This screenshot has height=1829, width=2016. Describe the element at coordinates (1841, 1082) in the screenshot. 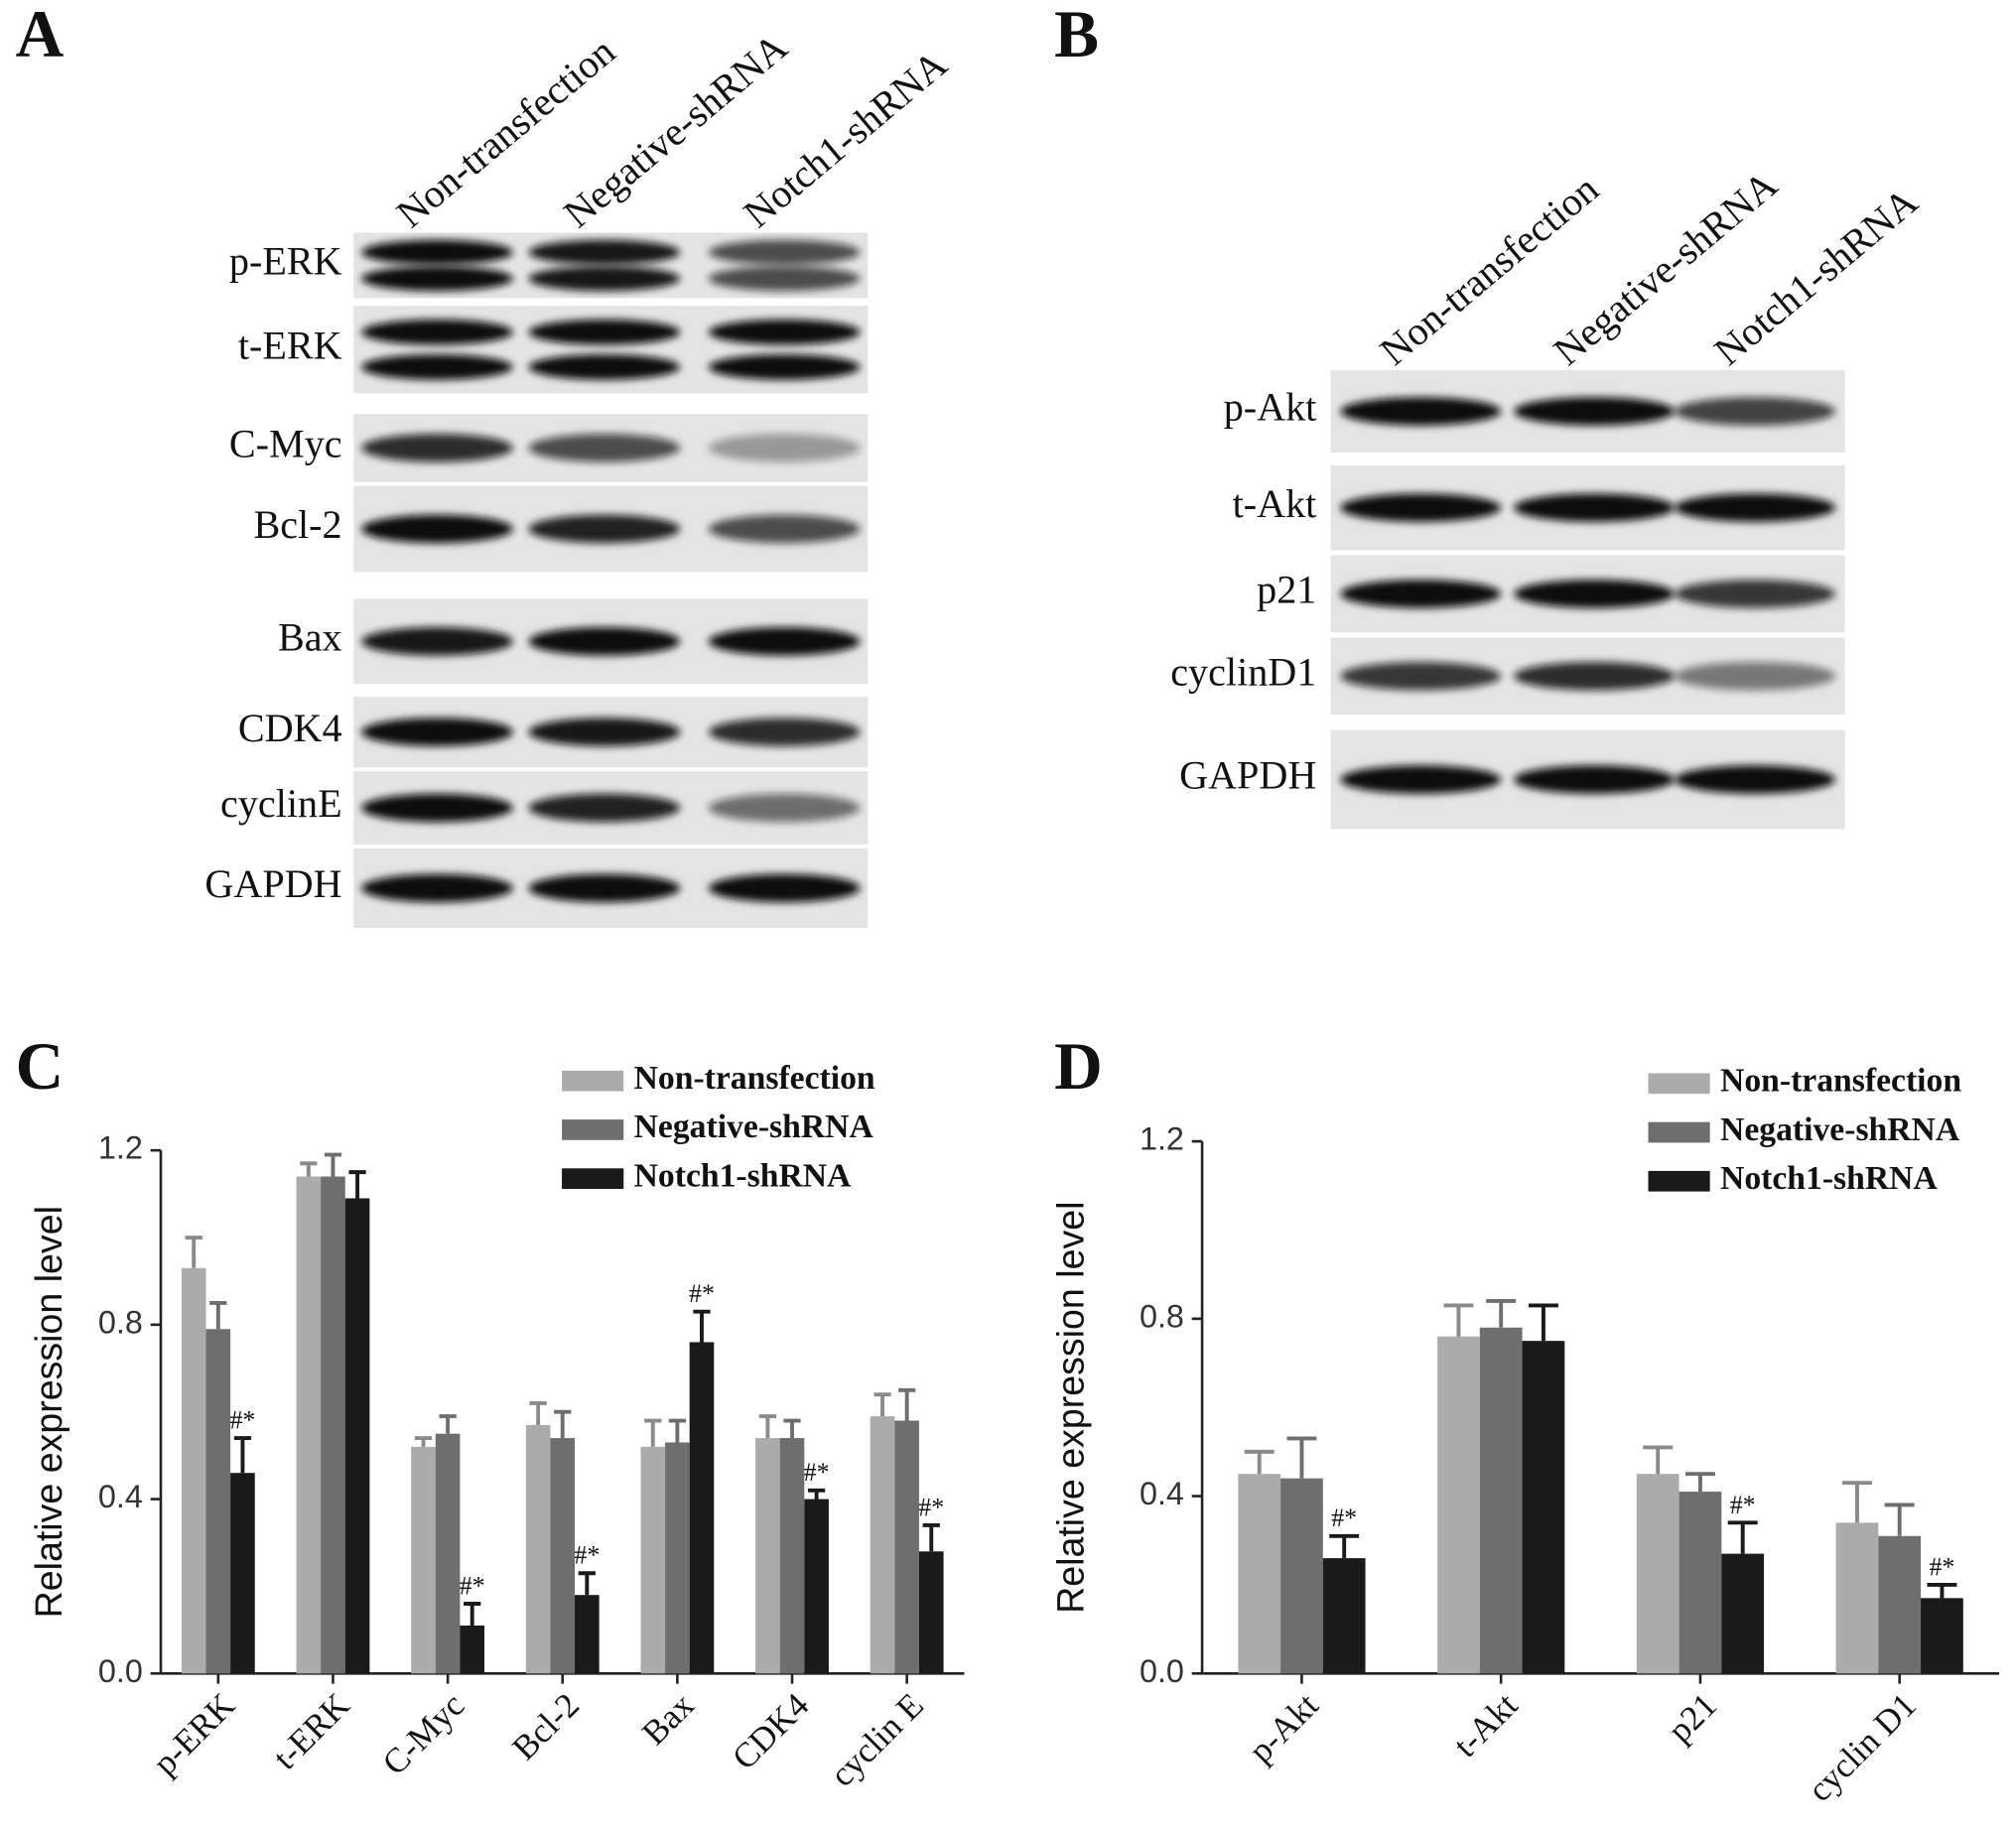

I see `legend-label: Non-transfection` at that location.